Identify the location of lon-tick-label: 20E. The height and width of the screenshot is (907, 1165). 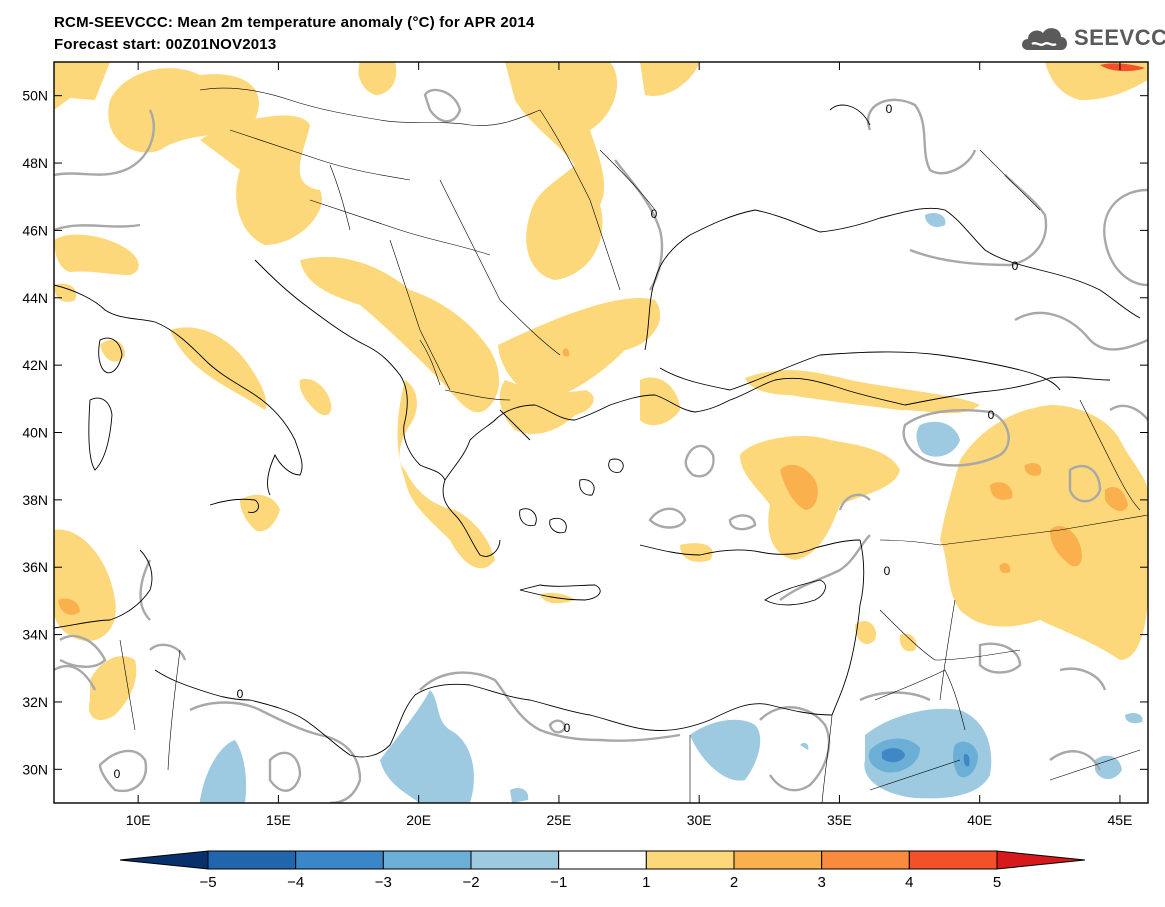
(418, 820).